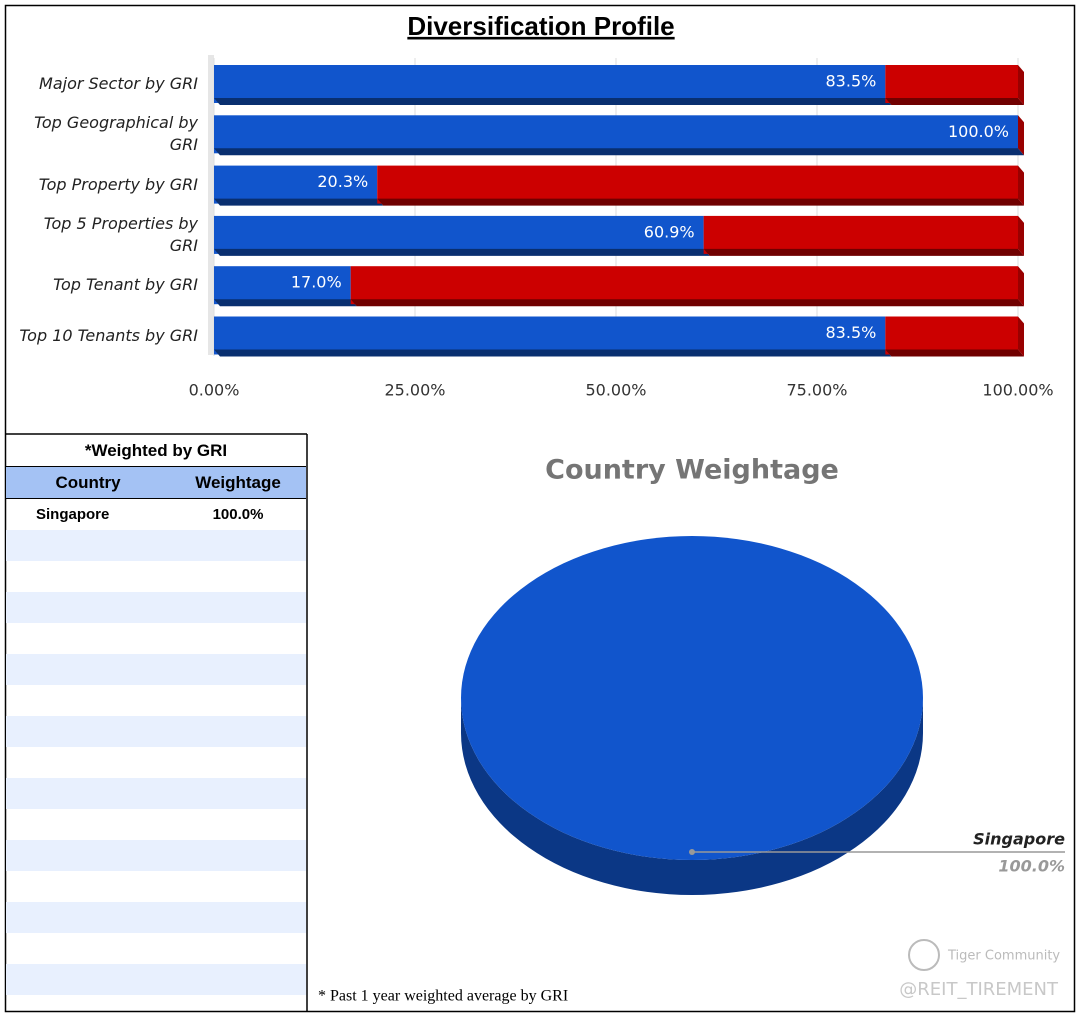 The width and height of the screenshot is (1080, 1015). I want to click on table-cell: Singapore, so click(73, 514).